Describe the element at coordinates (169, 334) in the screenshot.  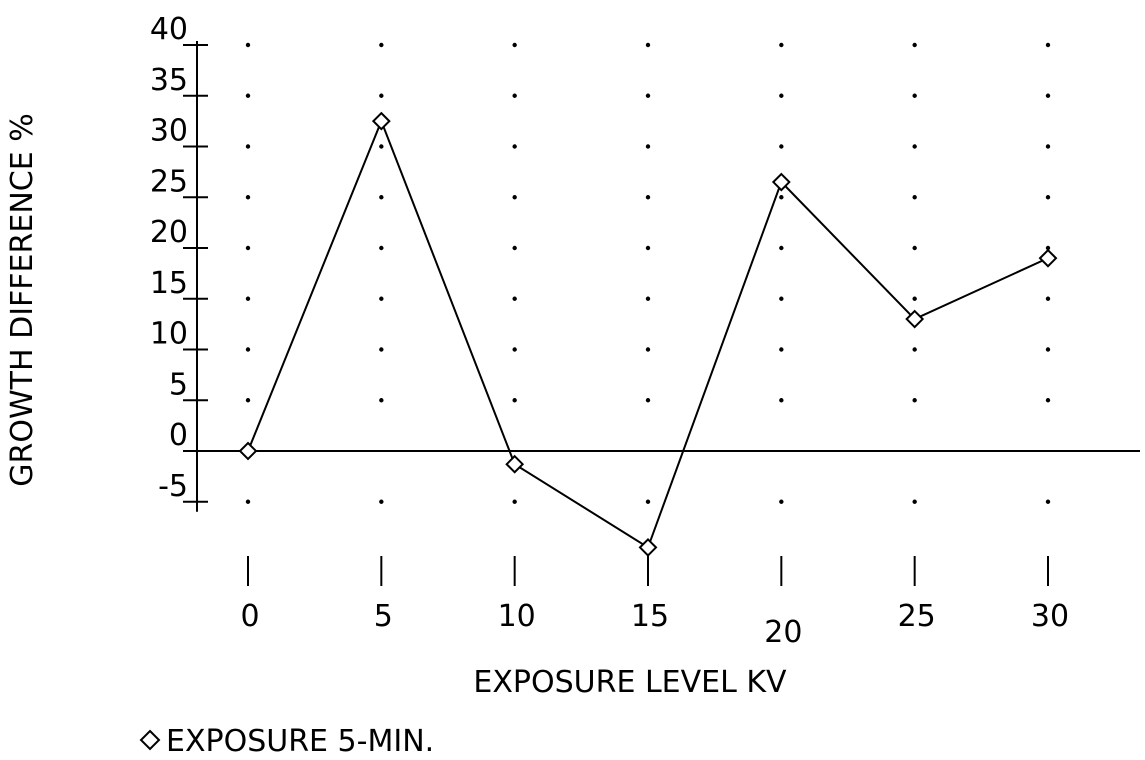
I see `y-tick-label: 10` at that location.